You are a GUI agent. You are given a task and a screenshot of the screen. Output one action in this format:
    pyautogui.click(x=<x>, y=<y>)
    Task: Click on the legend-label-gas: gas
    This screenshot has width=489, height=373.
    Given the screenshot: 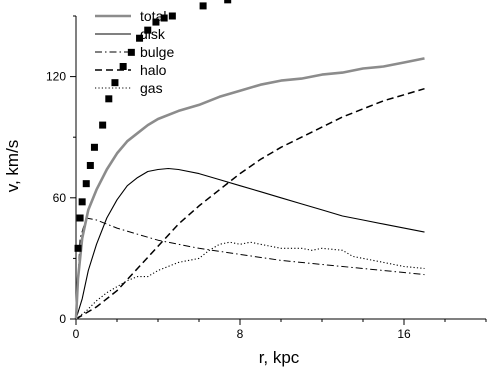 What is the action you would take?
    pyautogui.click(x=151, y=88)
    